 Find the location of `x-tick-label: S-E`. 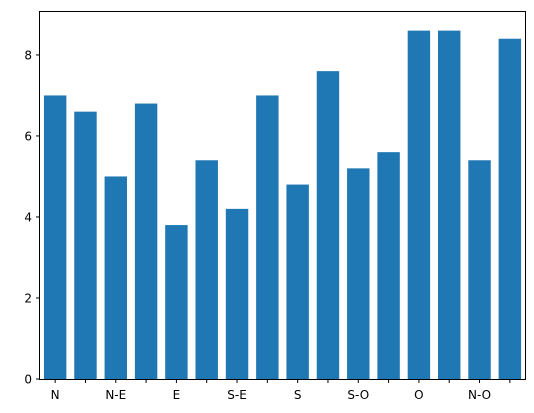

x-tick-label: S-E is located at coordinates (237, 395).